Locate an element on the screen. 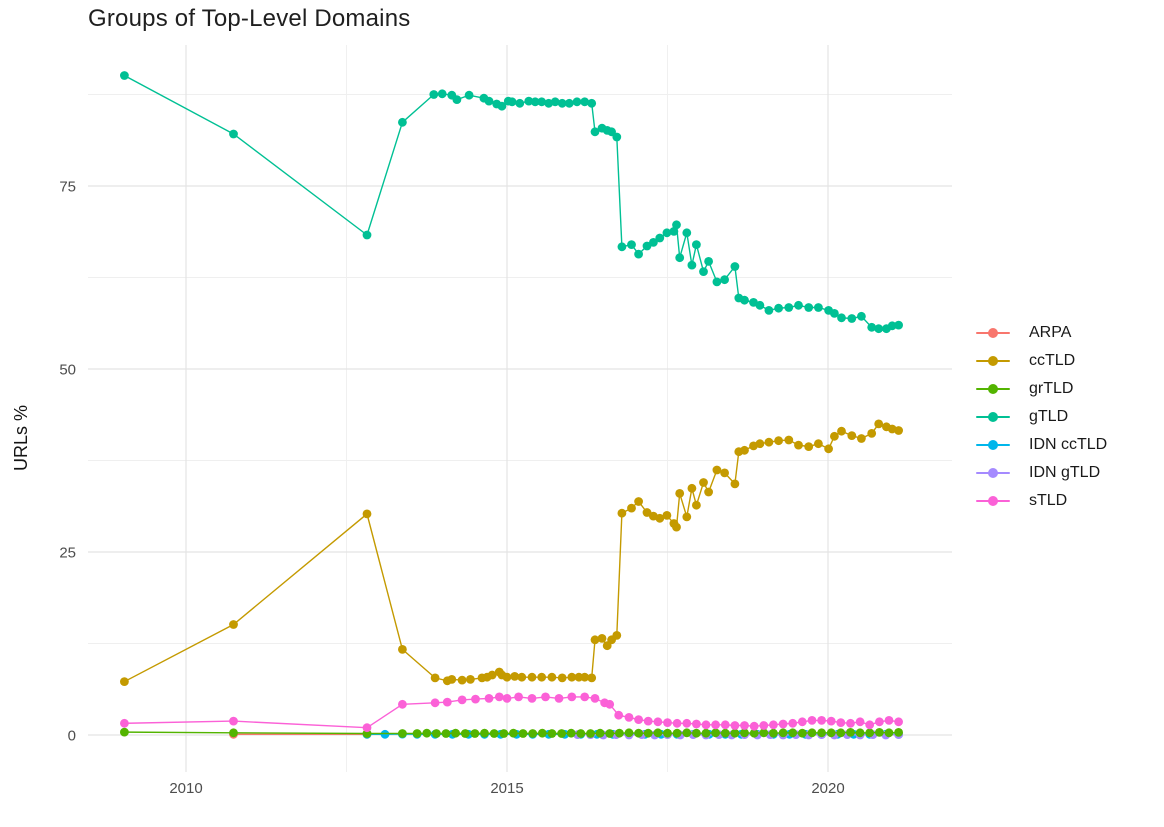  legend-key-grtld-icon is located at coordinates (993, 389).